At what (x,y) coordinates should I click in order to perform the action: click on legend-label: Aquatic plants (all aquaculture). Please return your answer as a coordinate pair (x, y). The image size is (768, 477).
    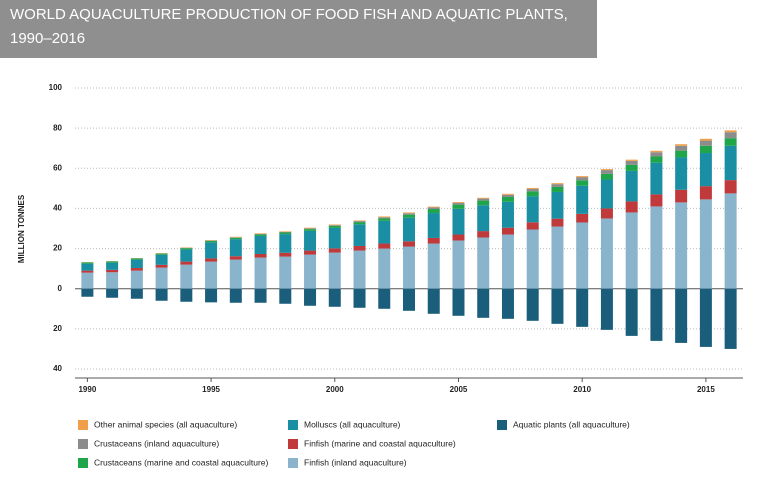
    Looking at the image, I should click on (571, 424).